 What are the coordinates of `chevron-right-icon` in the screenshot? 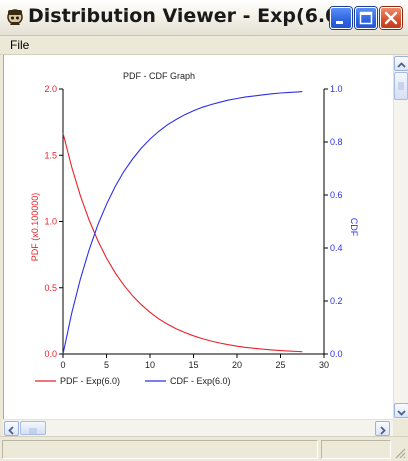 It's located at (383, 430).